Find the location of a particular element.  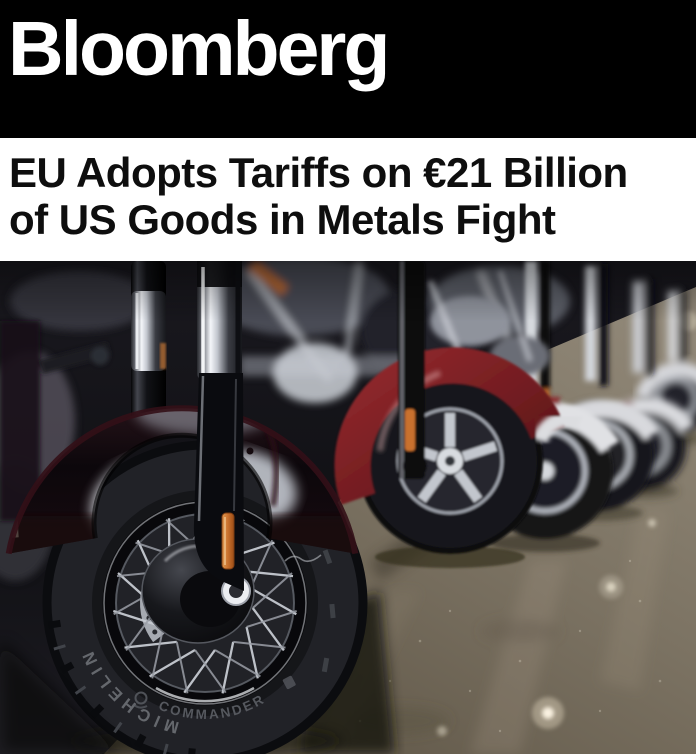

headline-line-2: of US Goods in Metals Fight is located at coordinates (282, 219).